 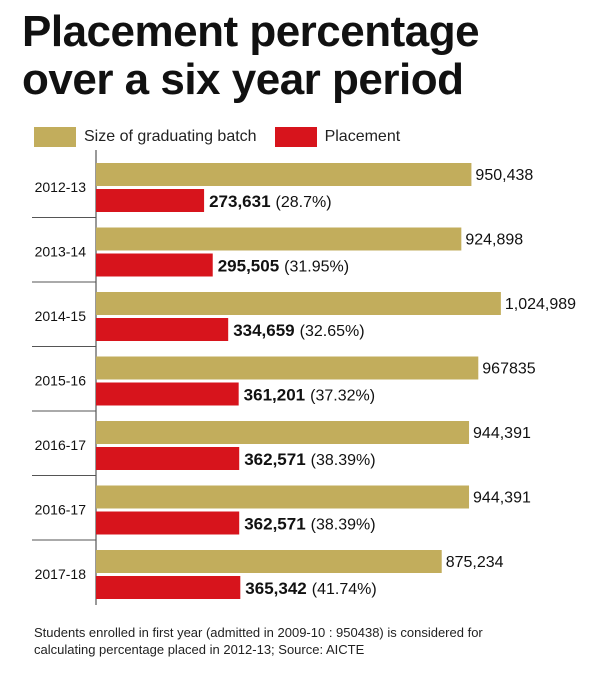 I want to click on placement-percent: (31.95%), so click(x=316, y=267).